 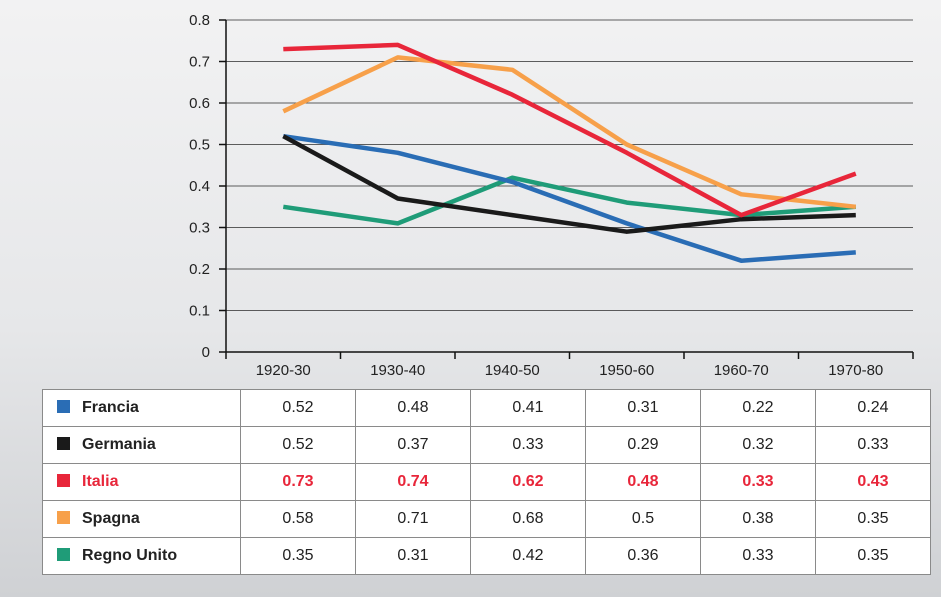 What do you see at coordinates (199, 186) in the screenshot?
I see `y-tick-label: 0.4` at bounding box center [199, 186].